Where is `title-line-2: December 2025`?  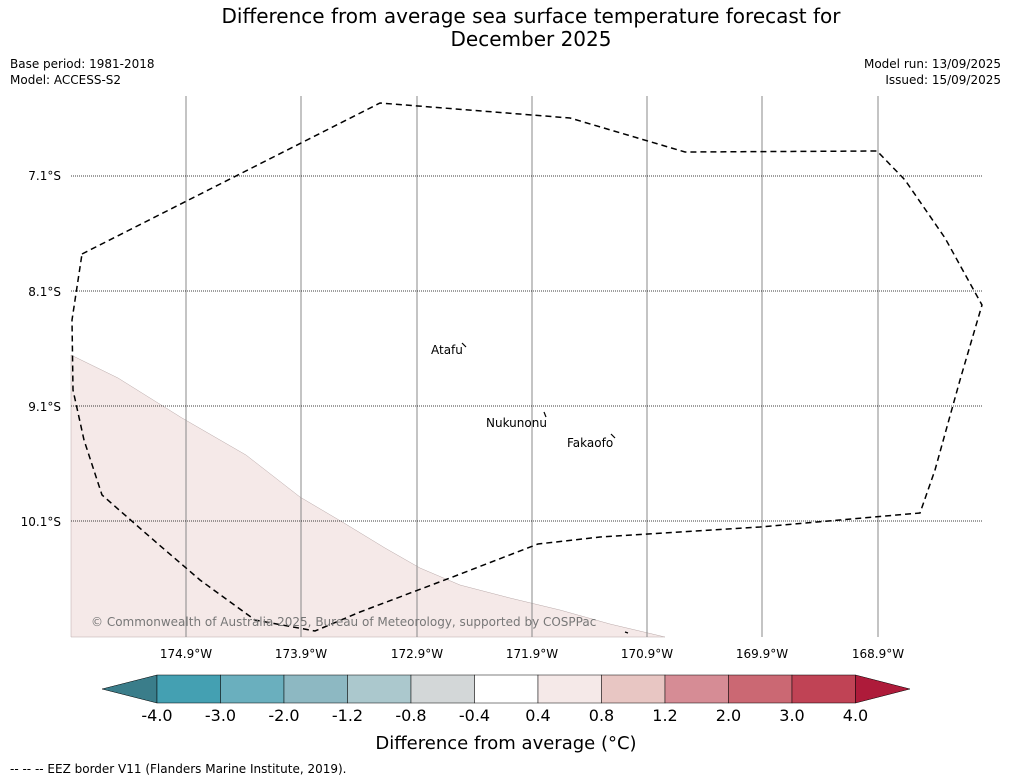
title-line-2: December 2025 is located at coordinates (531, 39).